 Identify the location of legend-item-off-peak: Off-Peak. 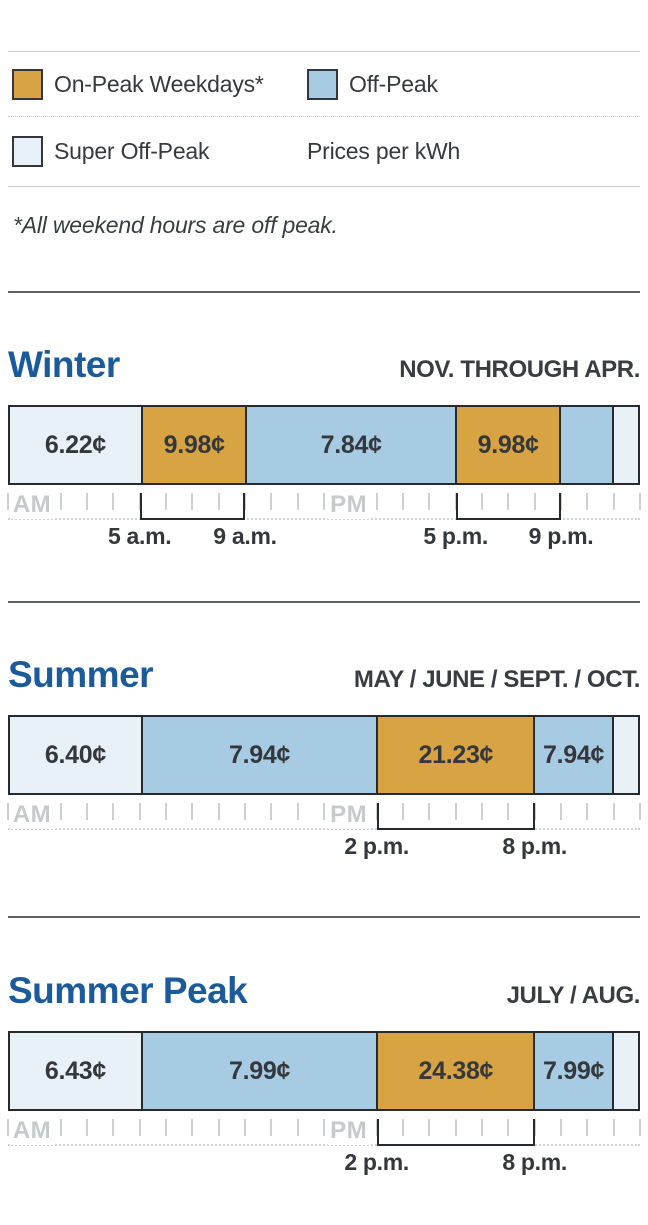
(473, 84).